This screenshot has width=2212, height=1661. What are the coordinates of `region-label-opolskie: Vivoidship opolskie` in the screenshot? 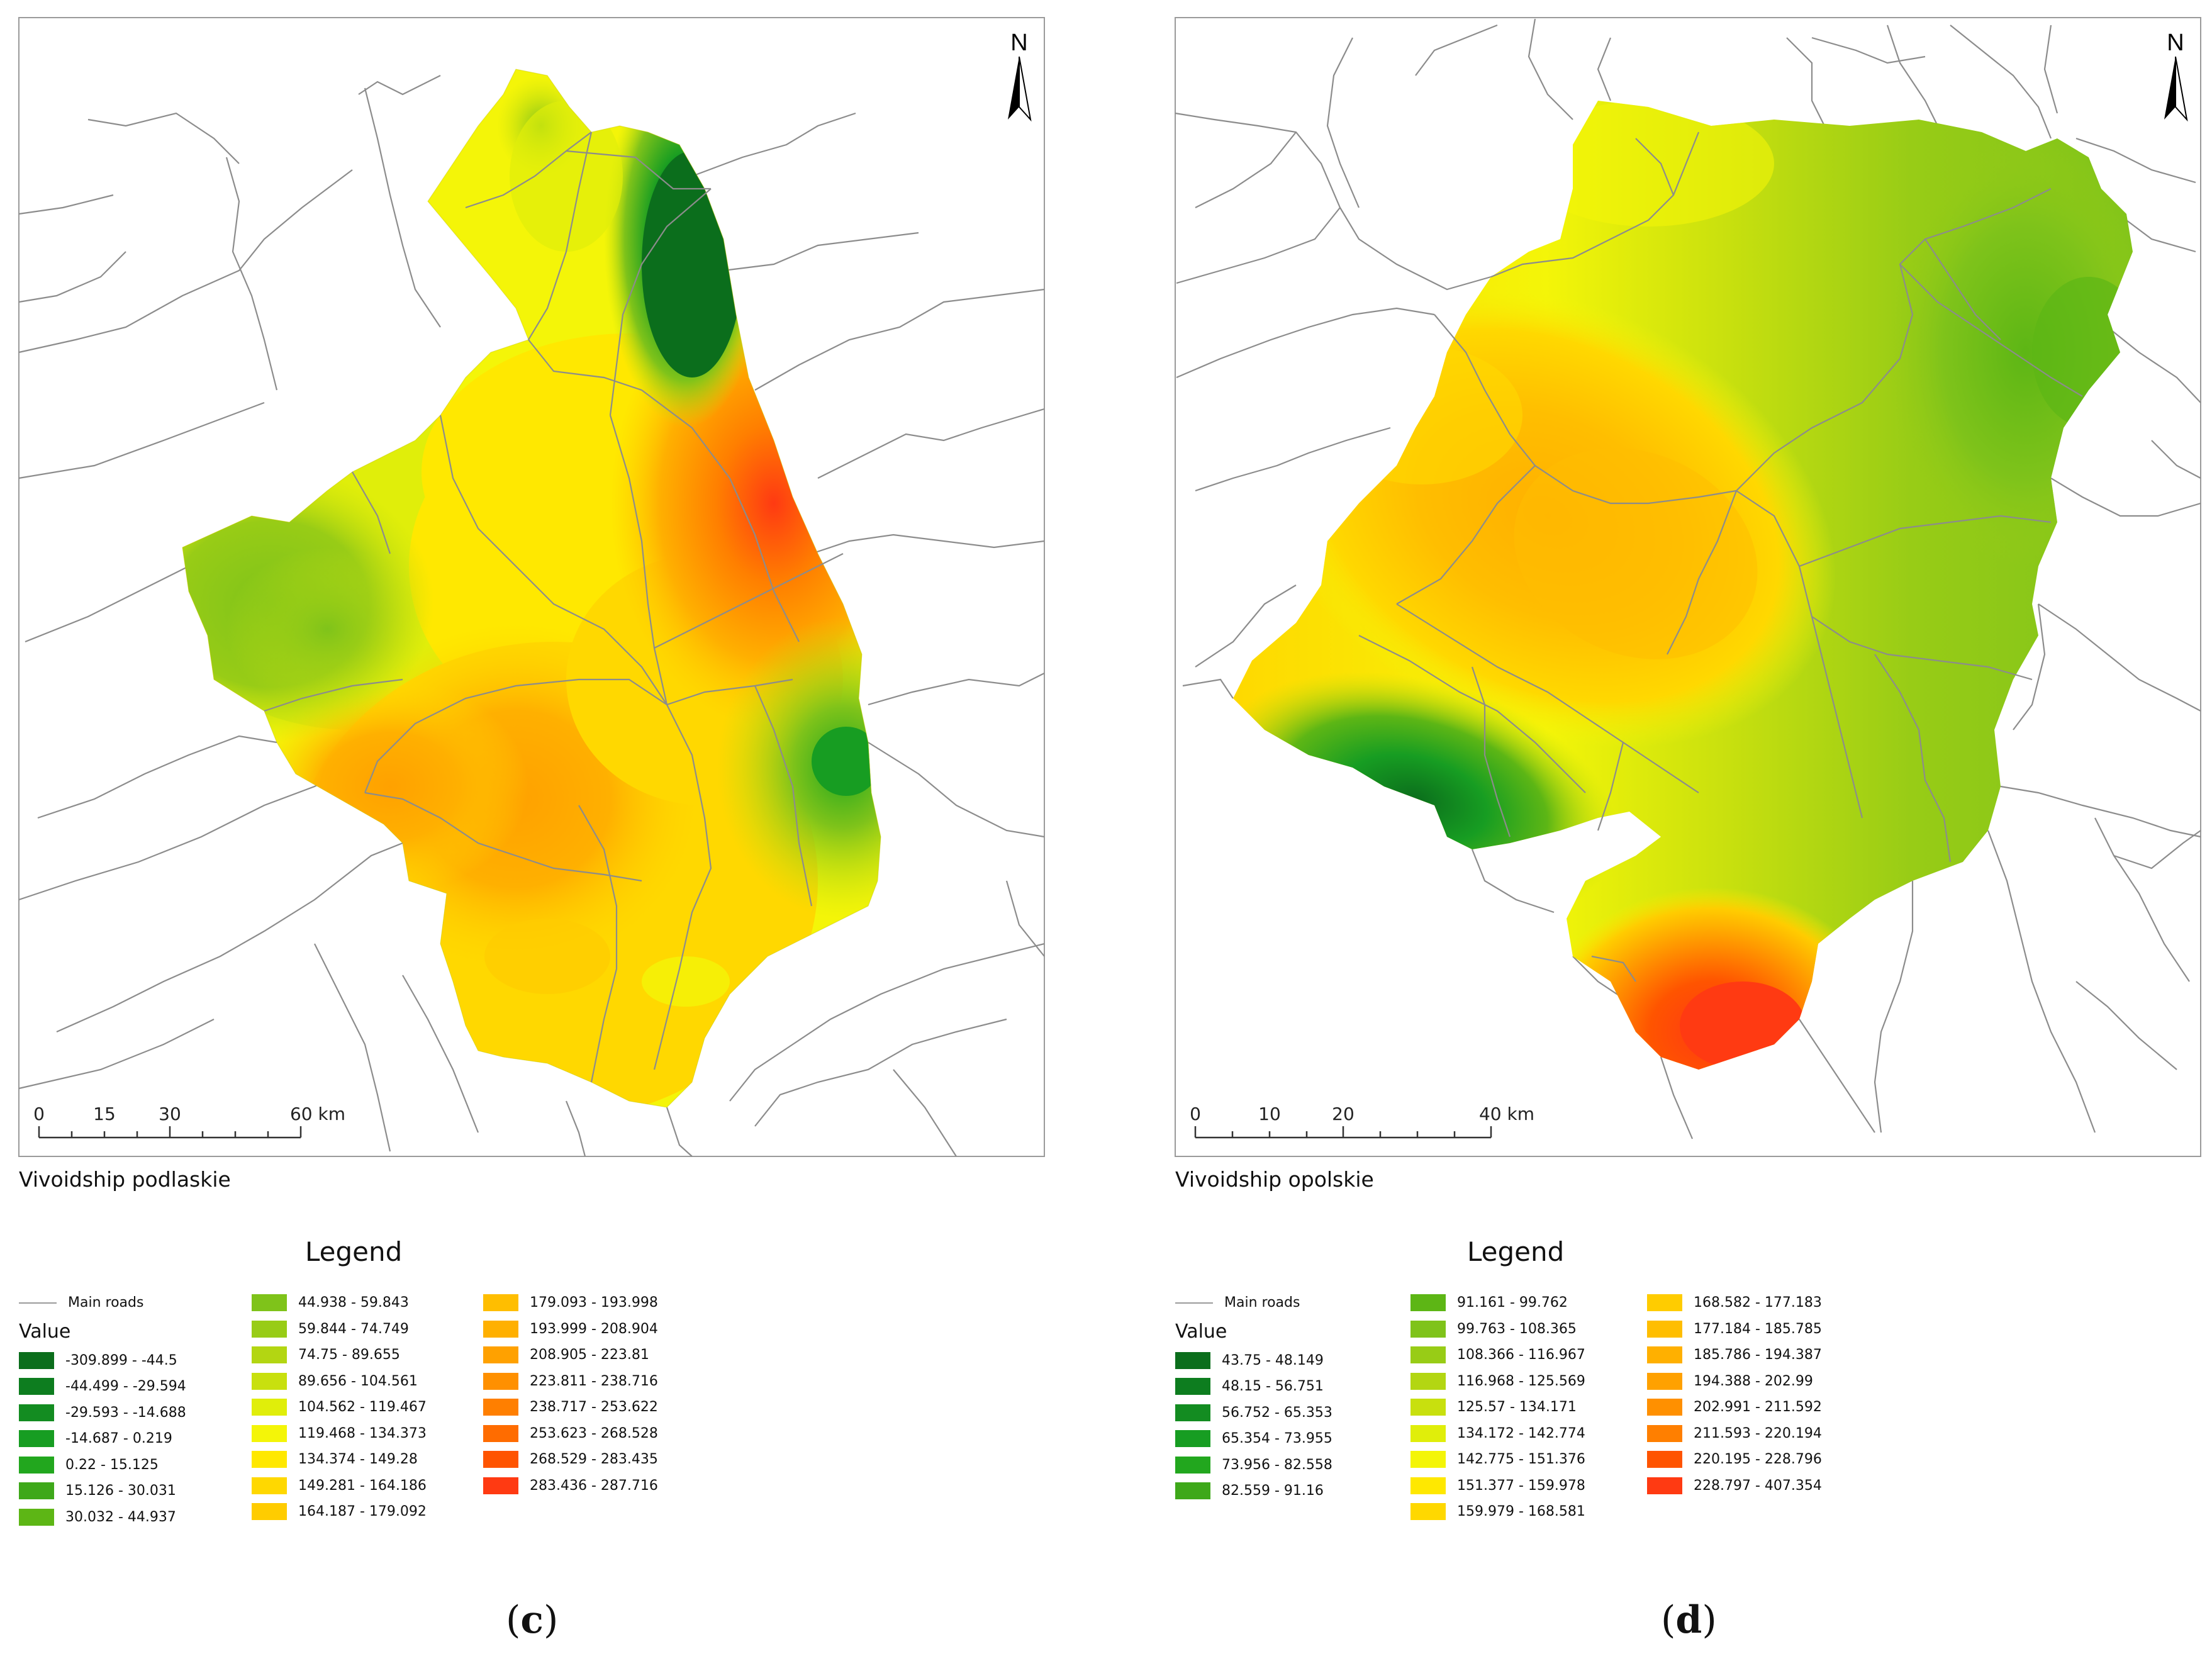 It's located at (1274, 1179).